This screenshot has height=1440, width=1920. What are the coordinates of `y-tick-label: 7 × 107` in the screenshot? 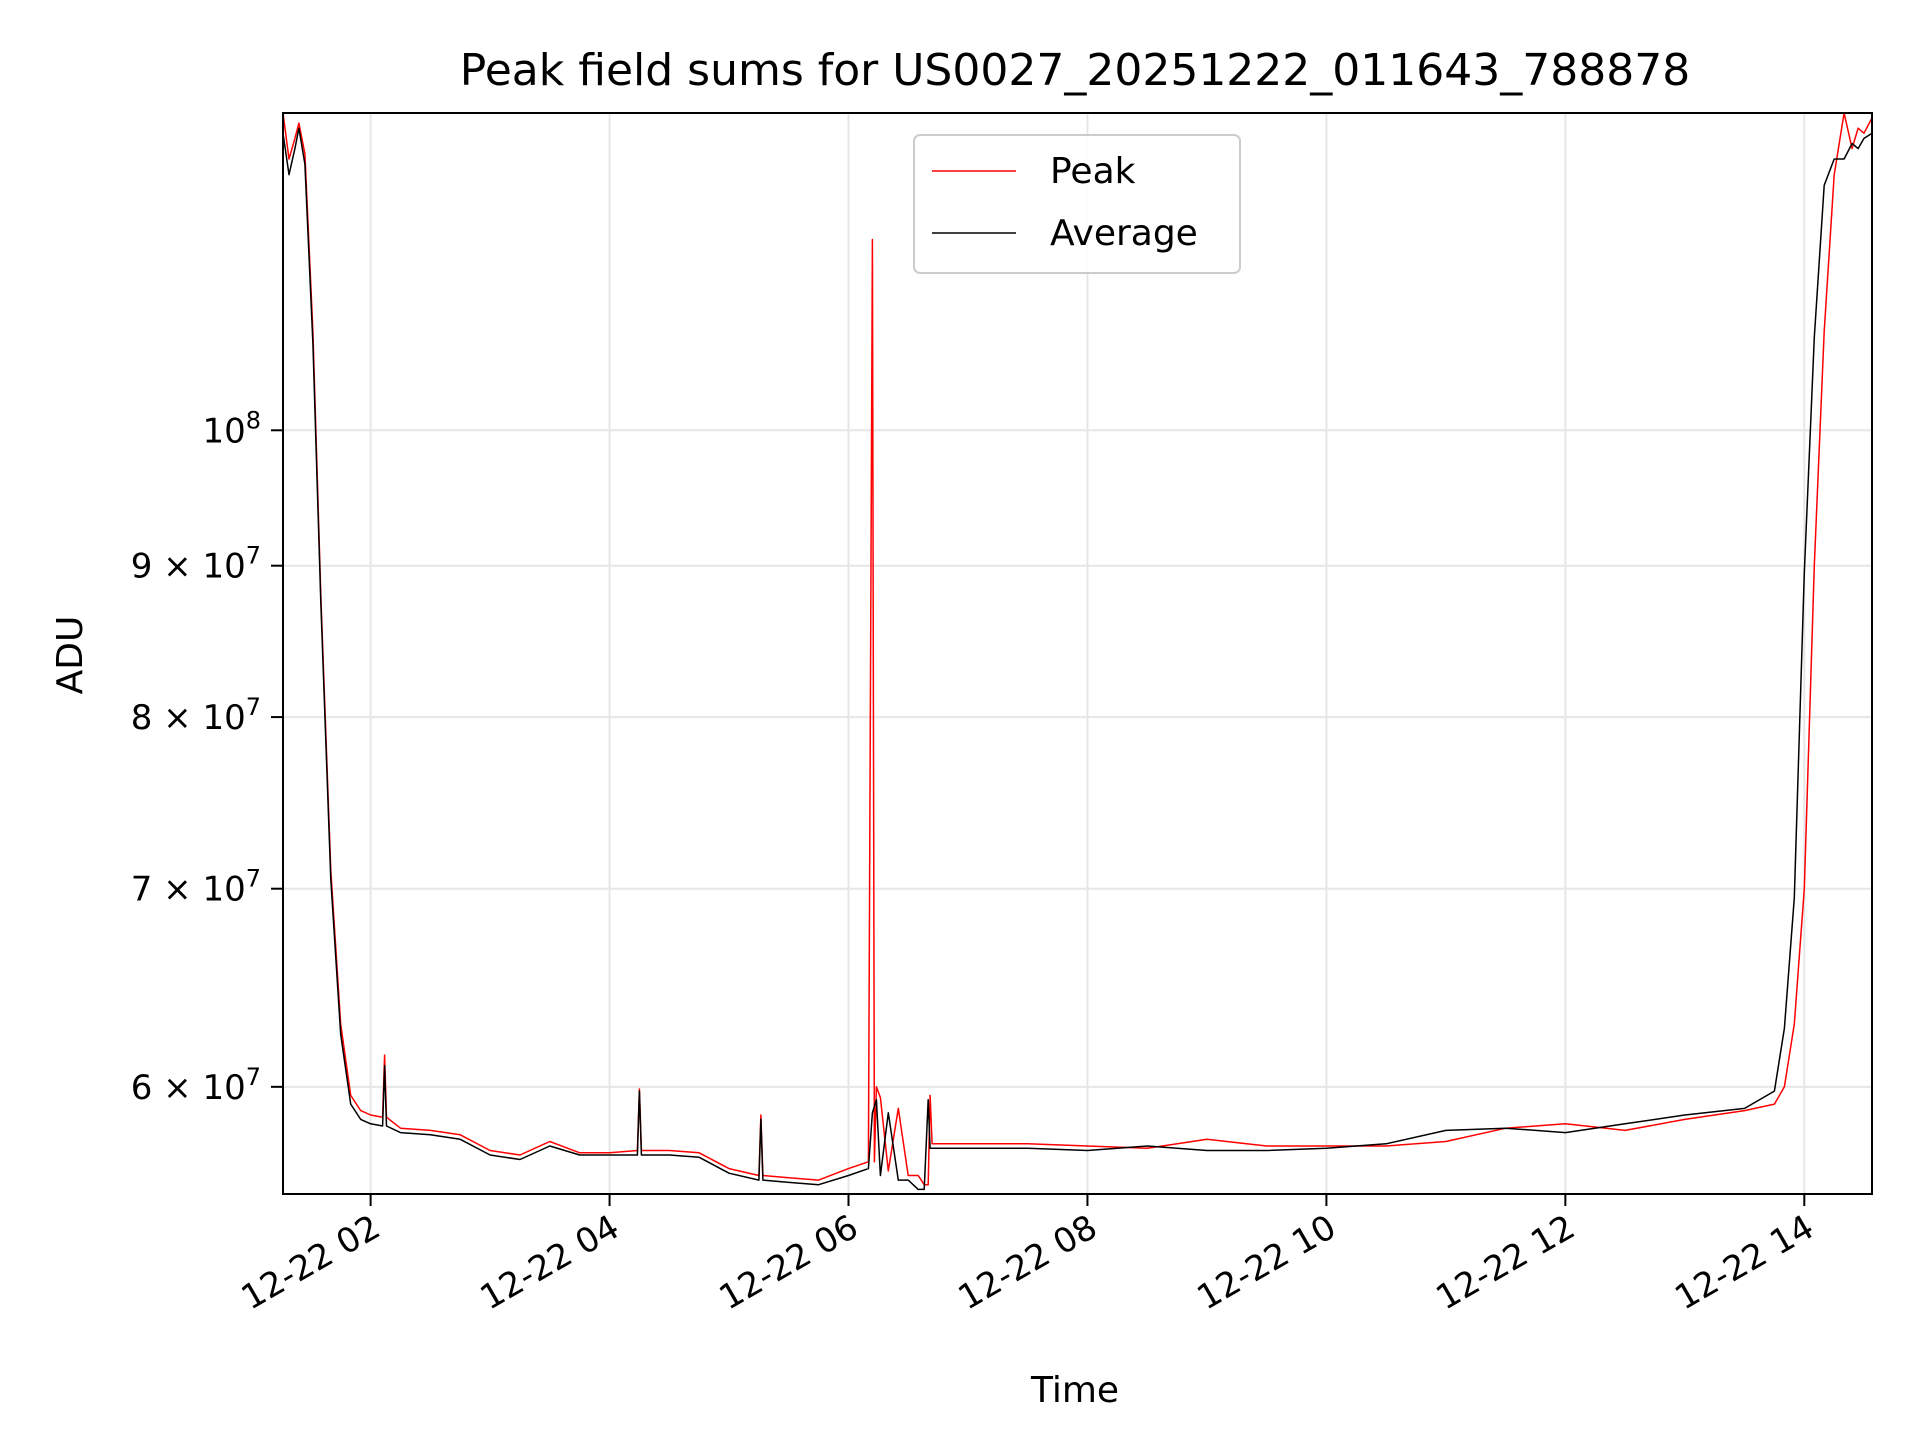 It's located at (196, 887).